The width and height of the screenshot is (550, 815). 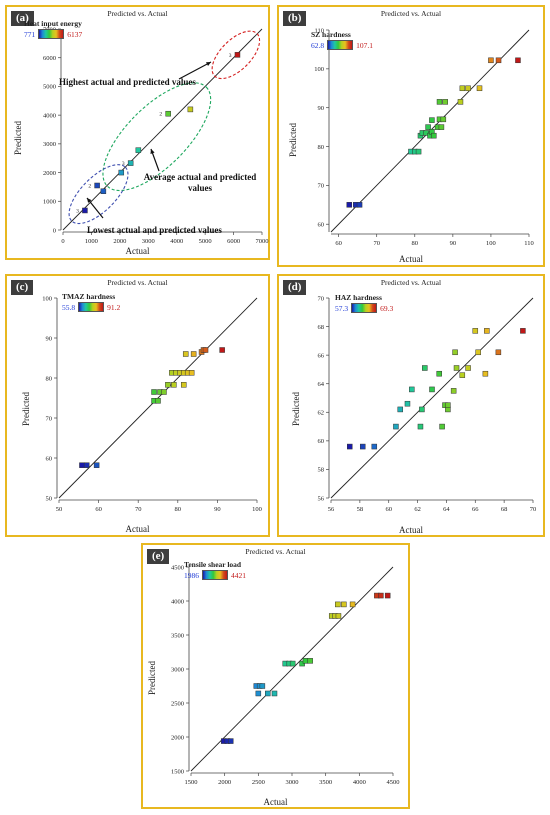 What do you see at coordinates (258, 782) in the screenshot?
I see `x-tick-label: 2500` at bounding box center [258, 782].